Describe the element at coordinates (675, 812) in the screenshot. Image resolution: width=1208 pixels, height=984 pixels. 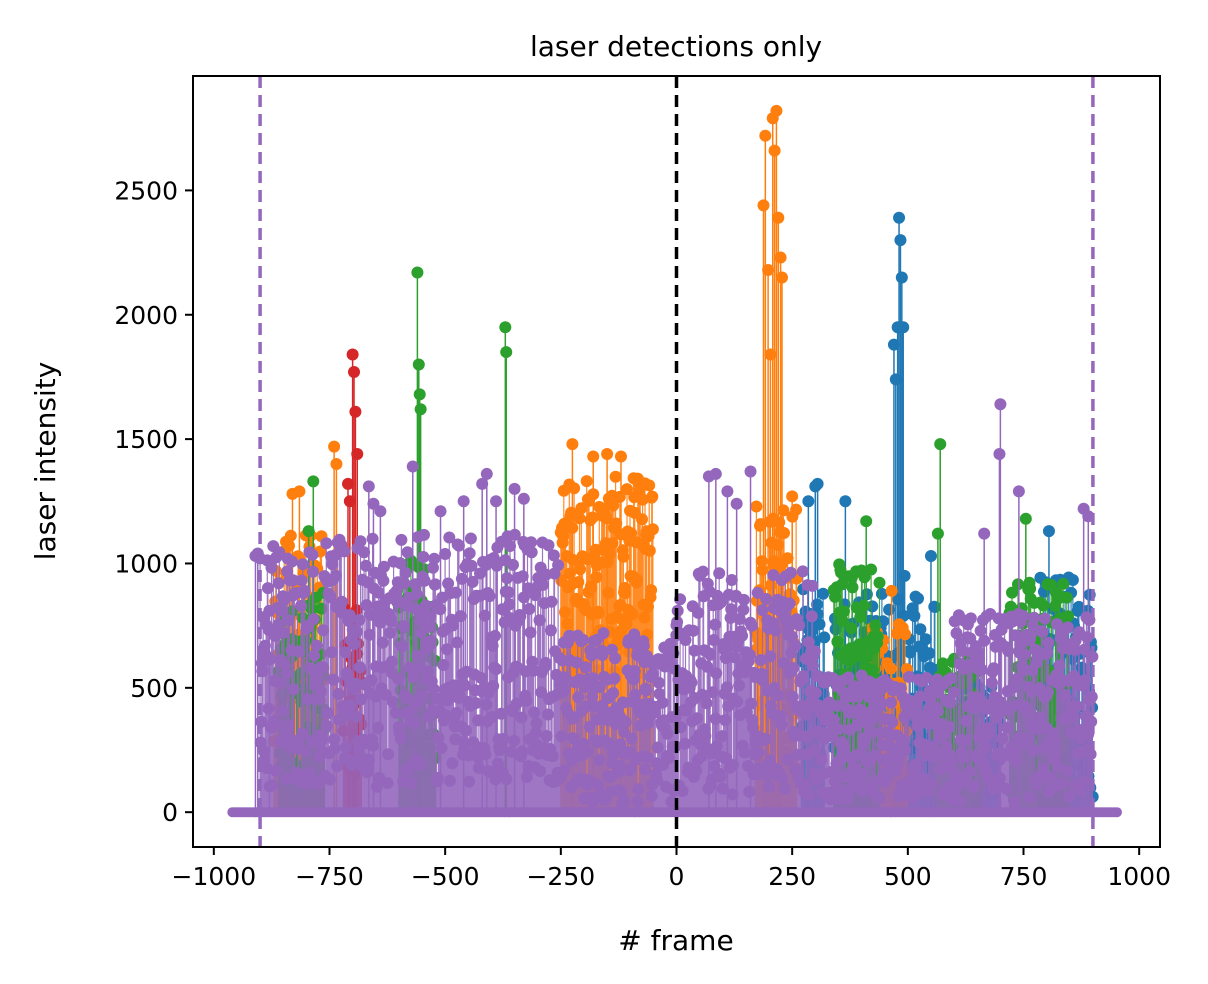
I see `baseline-points` at that location.